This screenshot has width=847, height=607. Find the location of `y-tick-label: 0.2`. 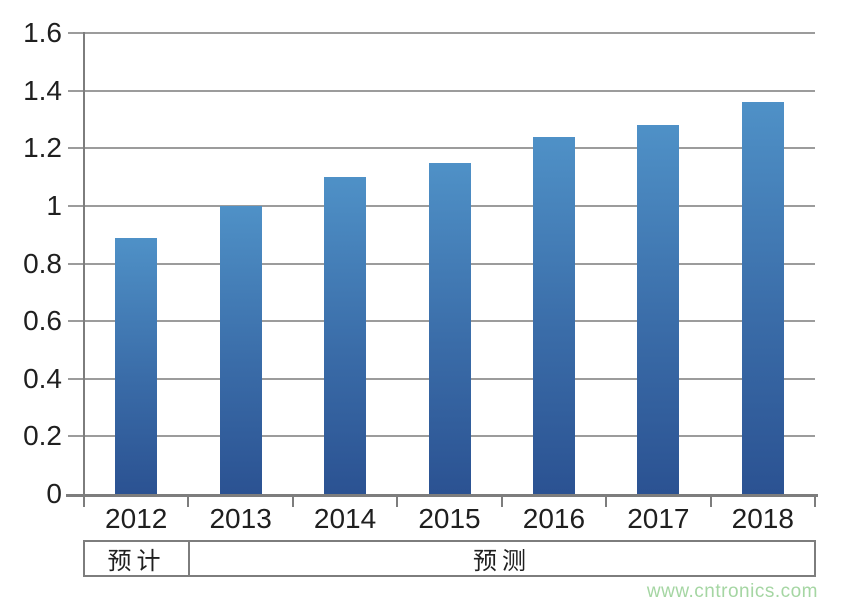

y-tick-label: 0.2 is located at coordinates (42, 436).